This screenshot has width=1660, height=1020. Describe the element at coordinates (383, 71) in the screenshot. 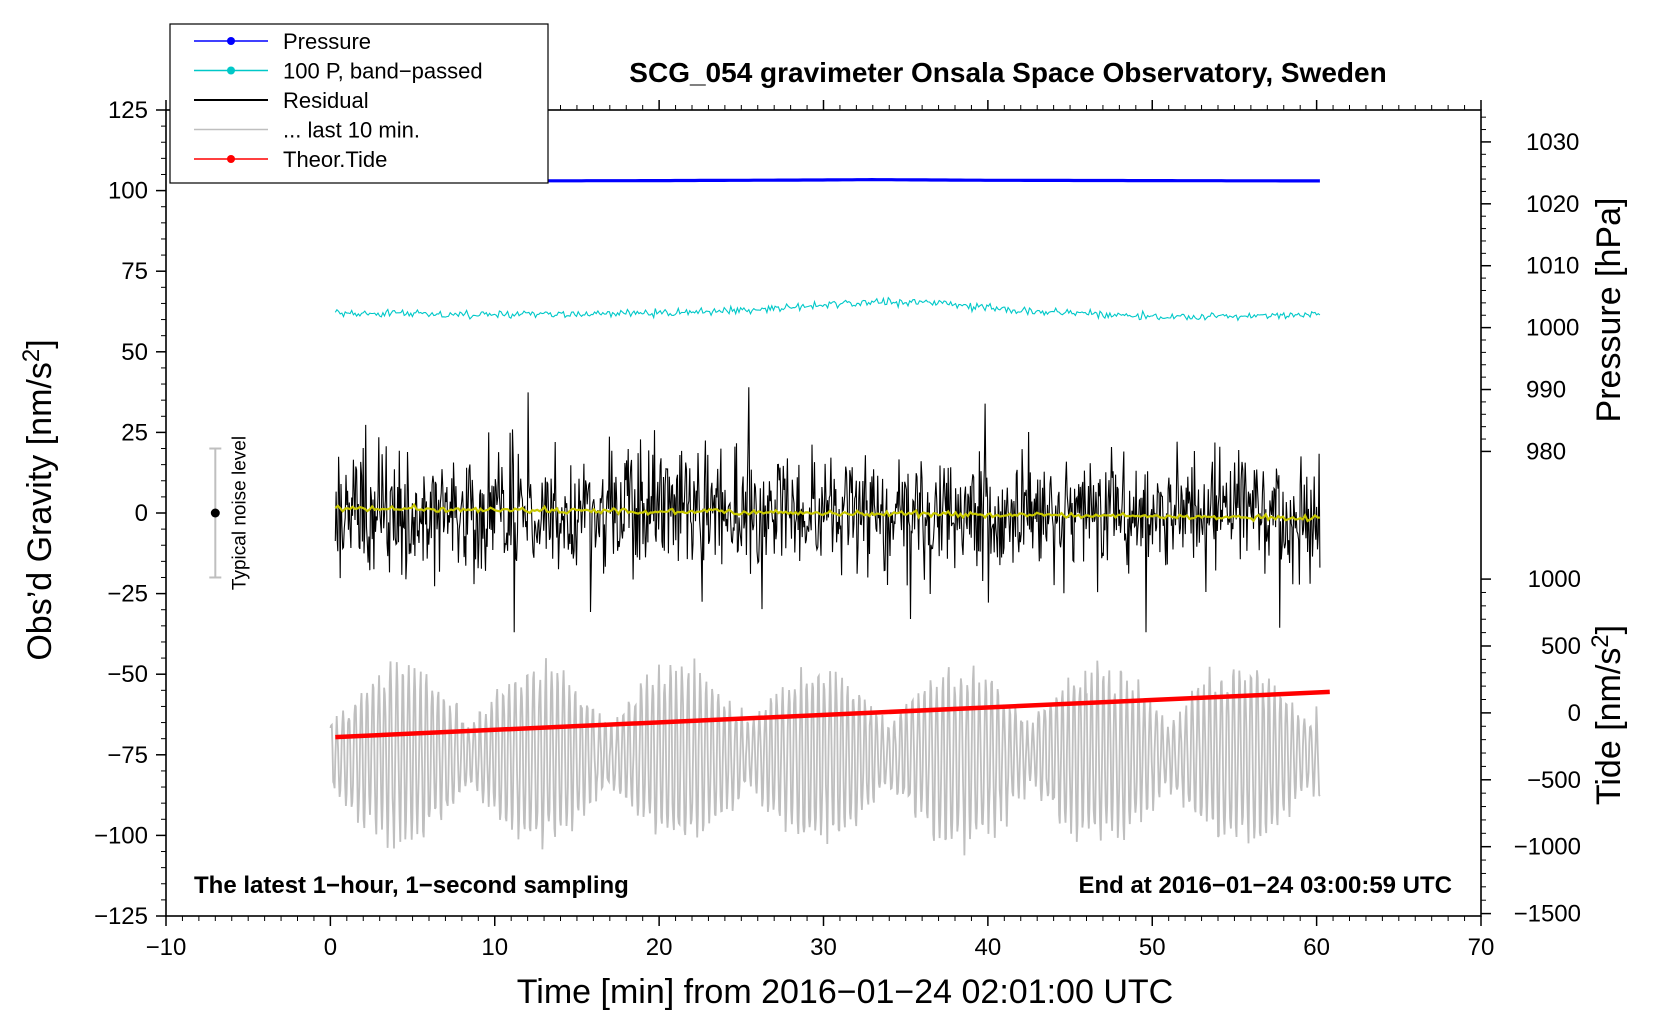

I see `legend-entry-label: 100 P, band−passed` at that location.